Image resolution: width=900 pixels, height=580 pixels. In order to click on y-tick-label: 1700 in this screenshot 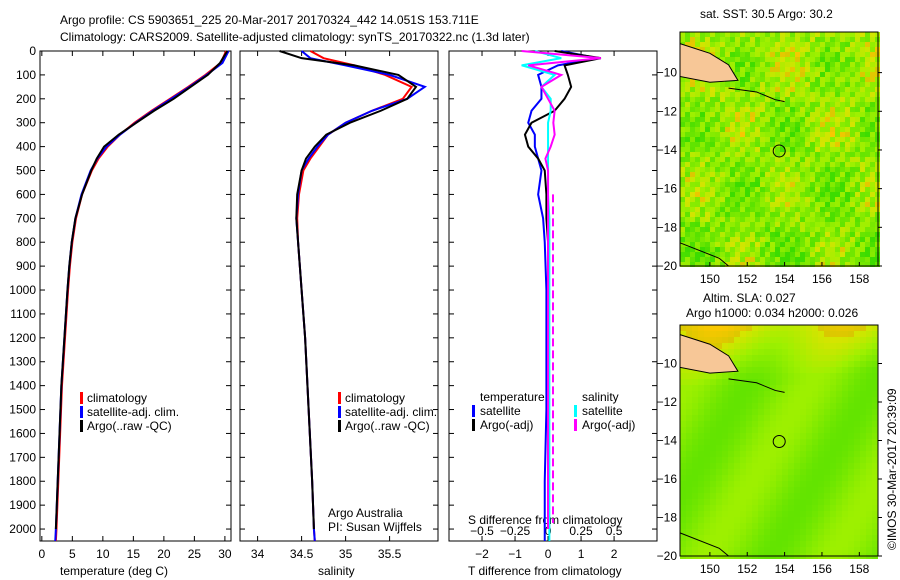, I will do `click(22, 457)`.